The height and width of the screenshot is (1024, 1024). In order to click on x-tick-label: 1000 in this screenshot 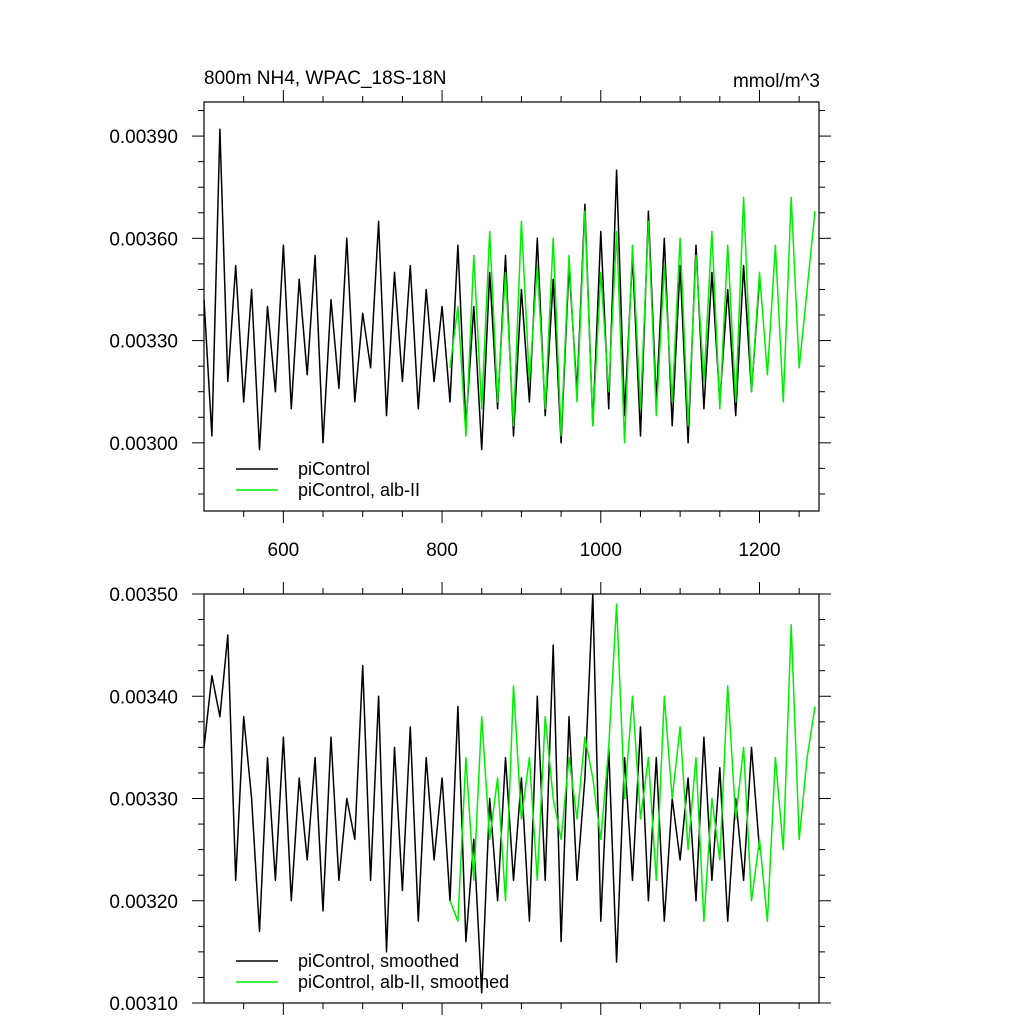, I will do `click(601, 550)`.